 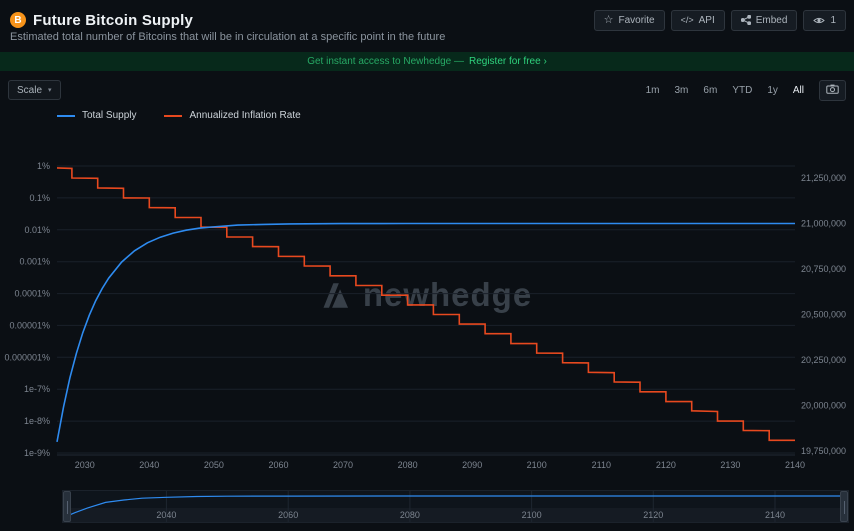 I want to click on range-selector: 1m 3m 6m YTD 1y All, so click(x=745, y=90).